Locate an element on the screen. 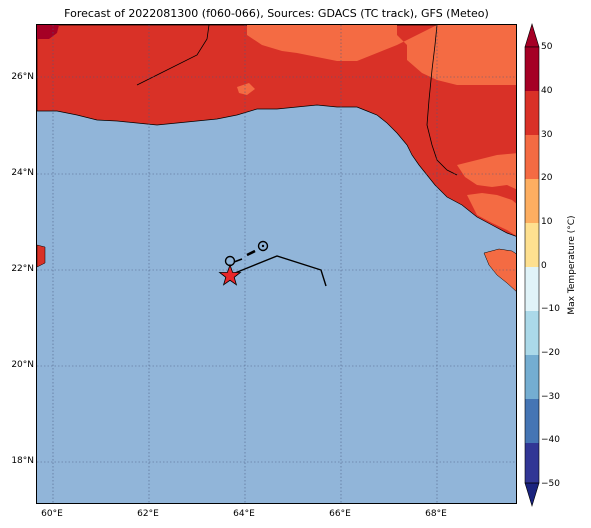 Image resolution: width=591 pixels, height=528 pixels. colorbar-tick-label: −20 is located at coordinates (550, 353).